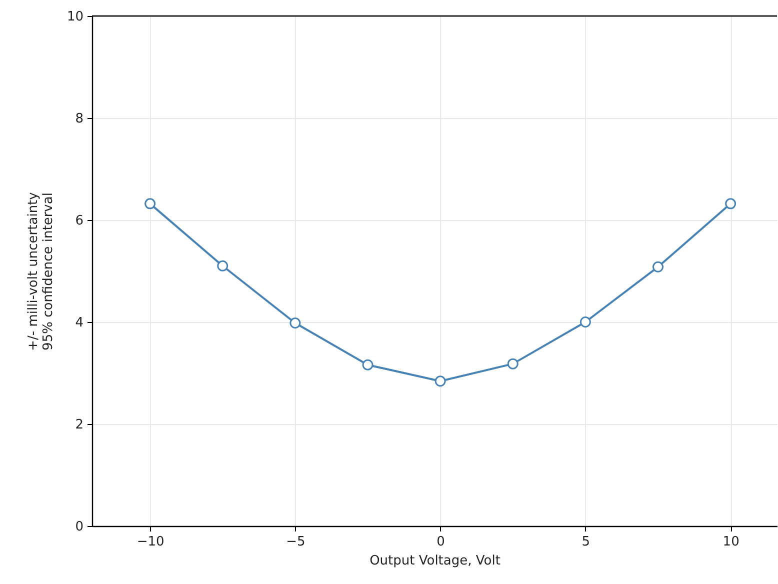  I want to click on x-tick-label: 5, so click(586, 542).